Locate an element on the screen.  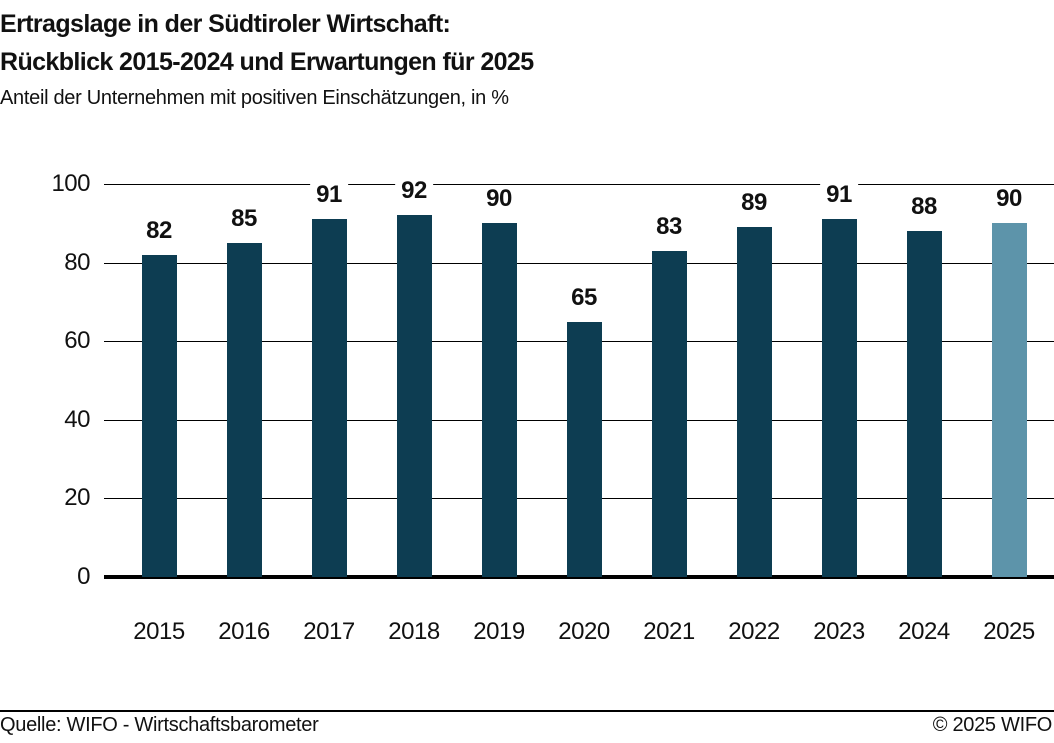
bar-value-label: 82 is located at coordinates (159, 230).